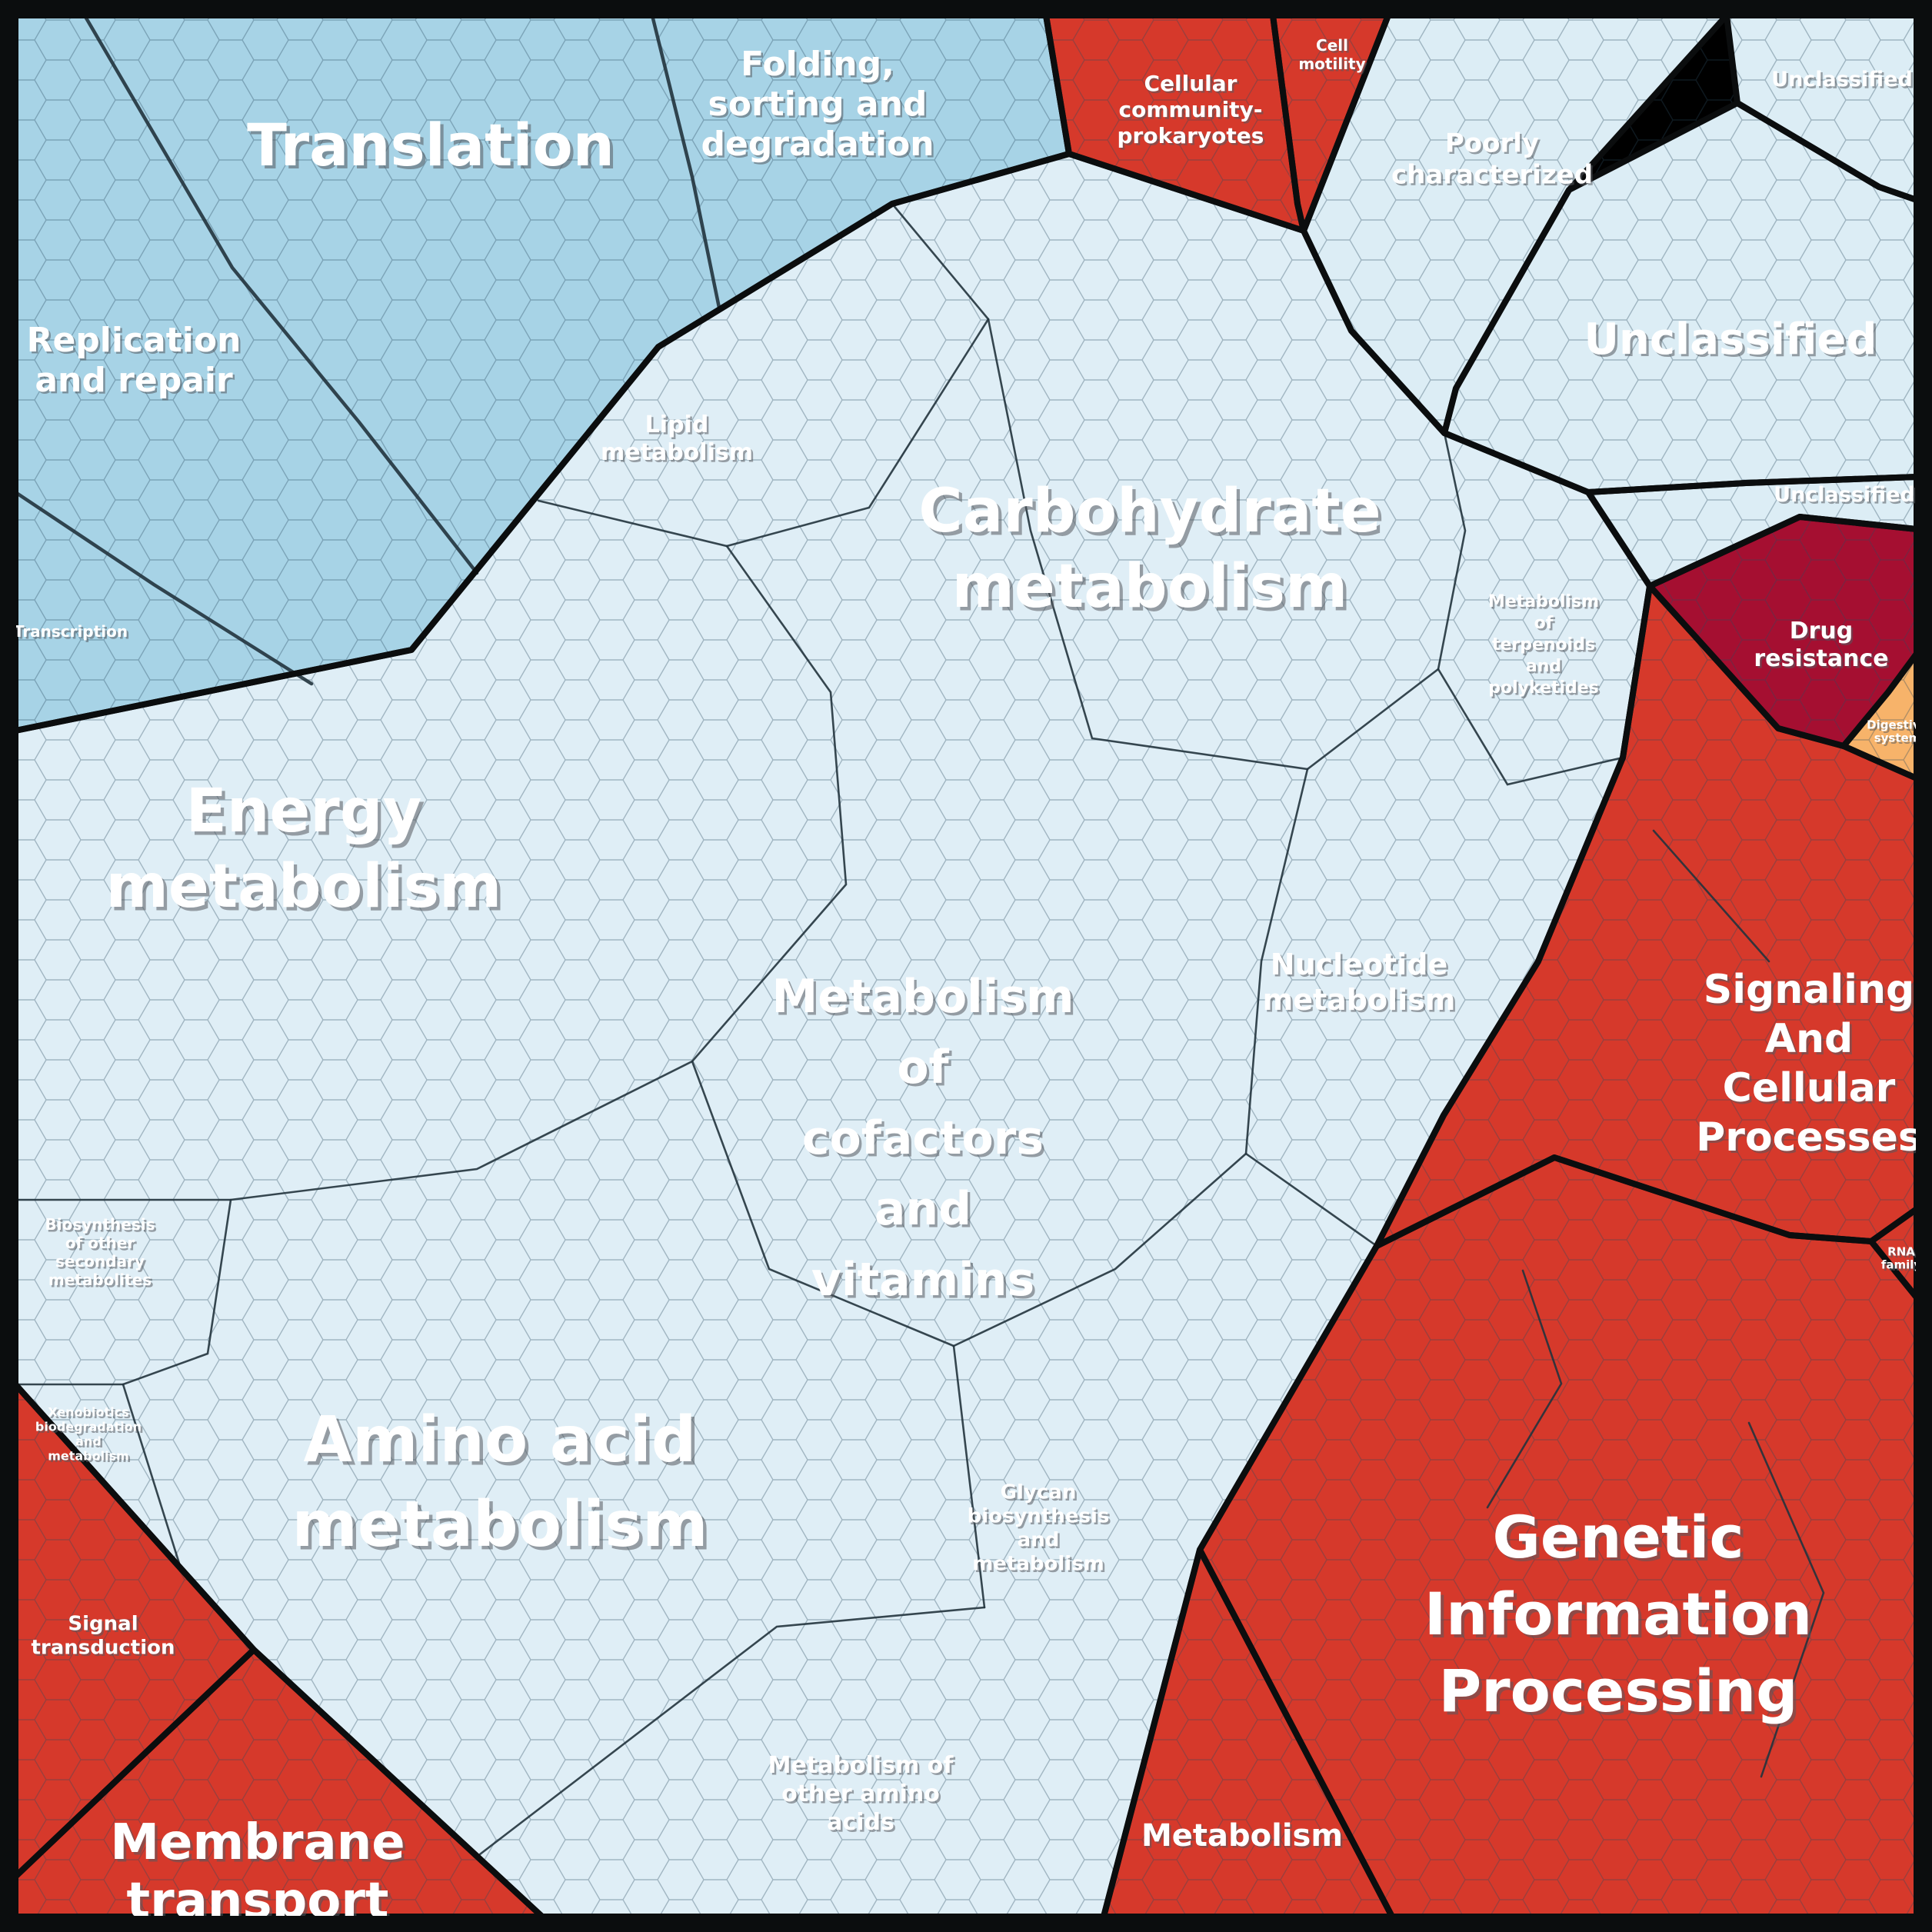  I want to click on label-cellular-community-prokaryotes-shadow: Cellular community-prokaryotes, so click(1192, 112).